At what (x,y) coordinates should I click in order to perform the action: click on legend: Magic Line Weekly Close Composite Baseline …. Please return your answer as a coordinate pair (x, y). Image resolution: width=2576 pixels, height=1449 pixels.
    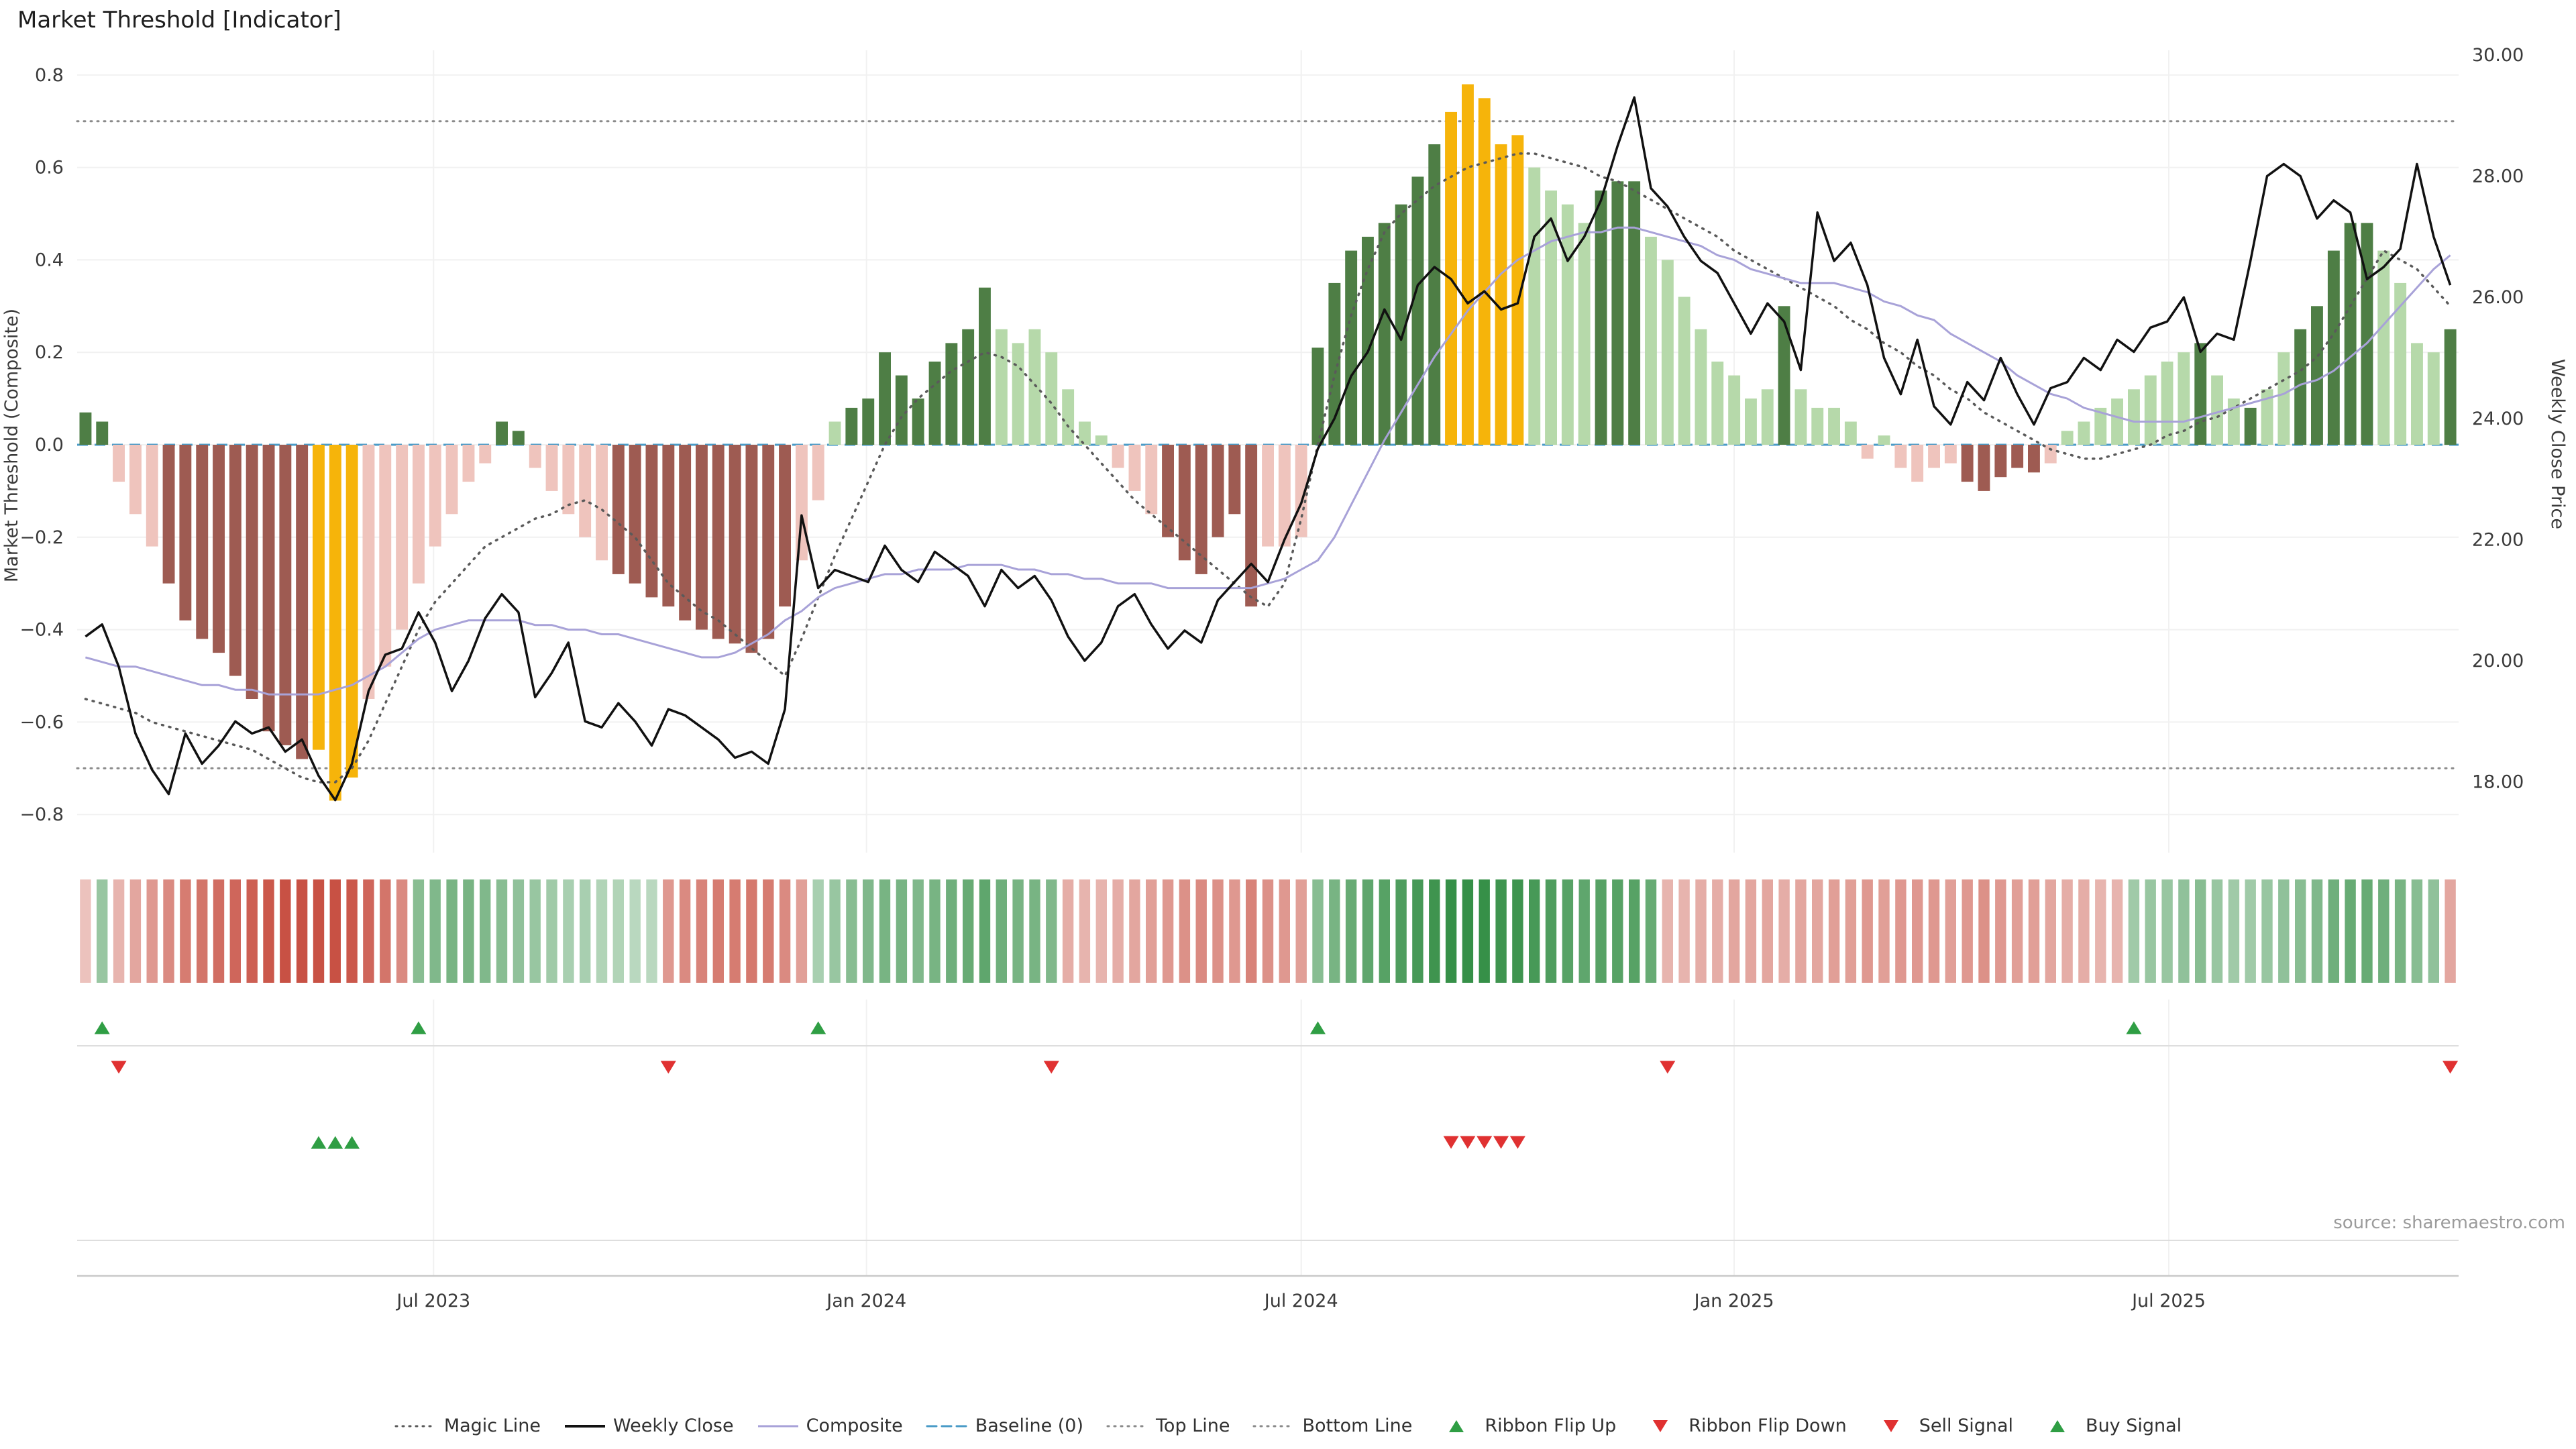
    Looking at the image, I should click on (1288, 1425).